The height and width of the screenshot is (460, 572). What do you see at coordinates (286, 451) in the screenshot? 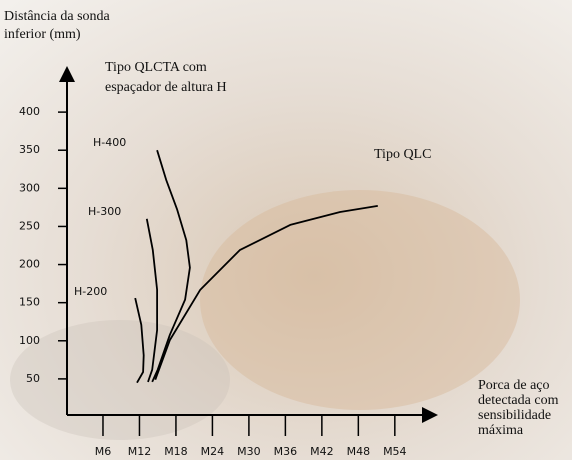
I see `x-tick-label: M36` at bounding box center [286, 451].